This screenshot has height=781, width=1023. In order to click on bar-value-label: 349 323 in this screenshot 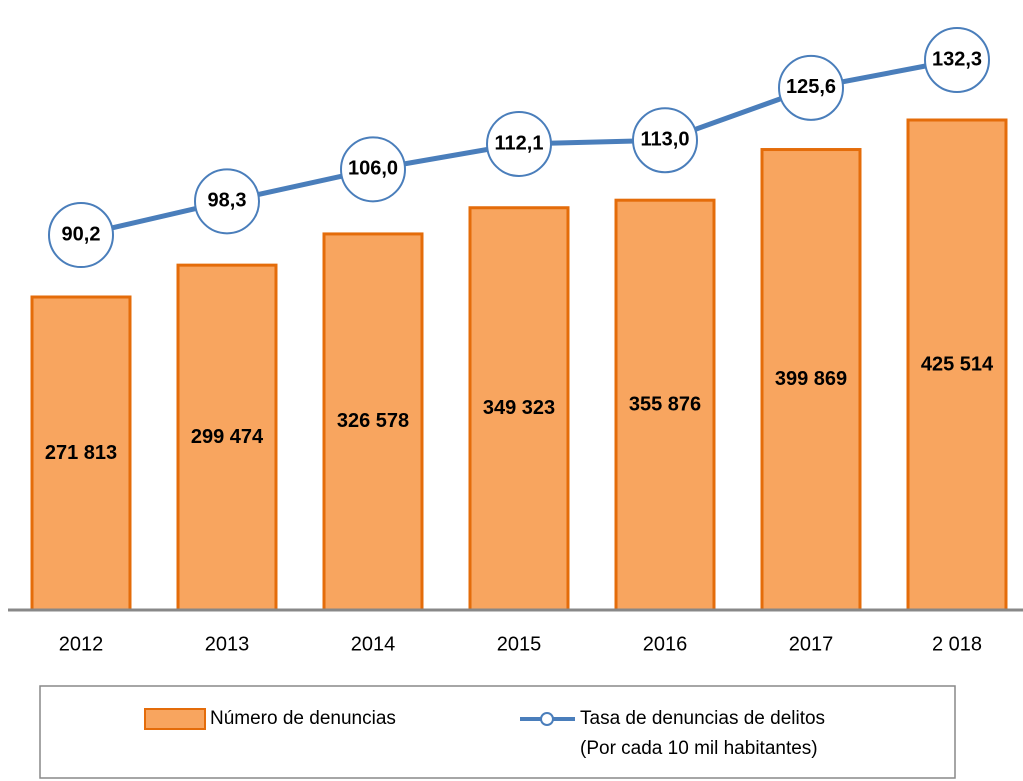, I will do `click(519, 408)`.